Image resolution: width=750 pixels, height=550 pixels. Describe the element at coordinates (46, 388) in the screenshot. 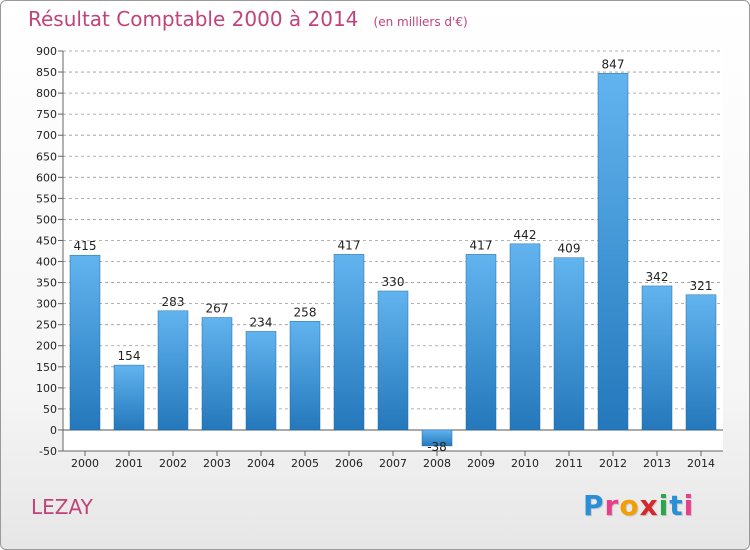

I see `y-tick-label: 100` at that location.